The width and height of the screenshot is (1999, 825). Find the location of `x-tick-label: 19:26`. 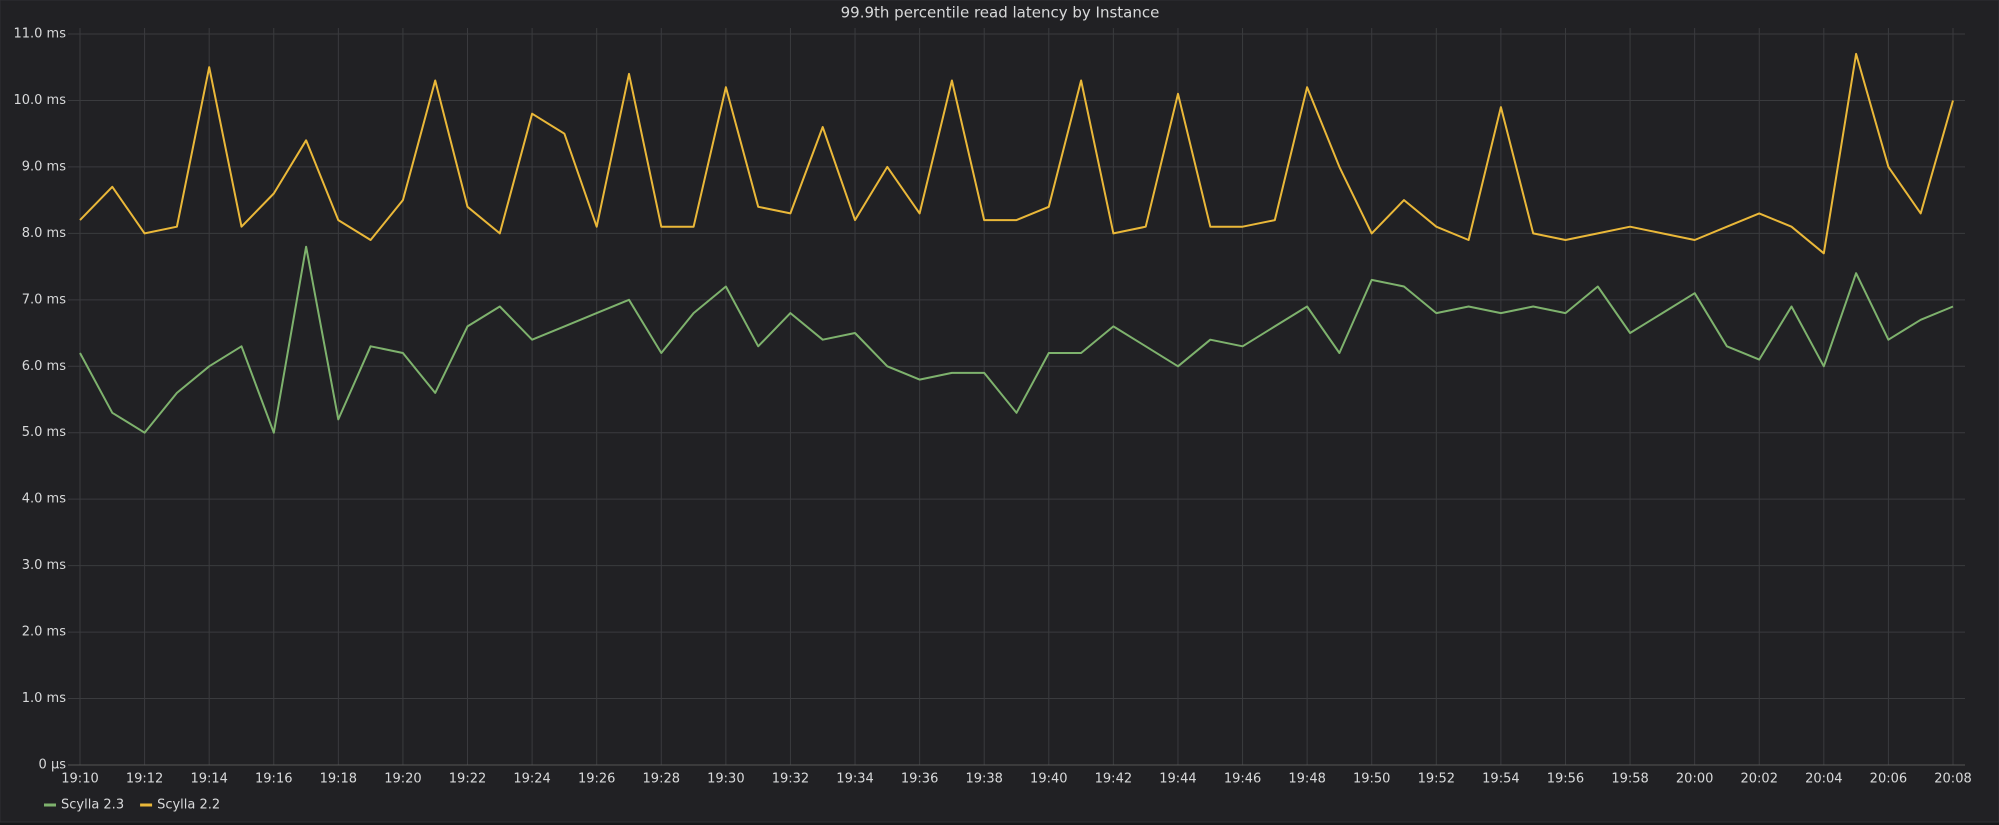

x-tick-label: 19:26 is located at coordinates (596, 779).